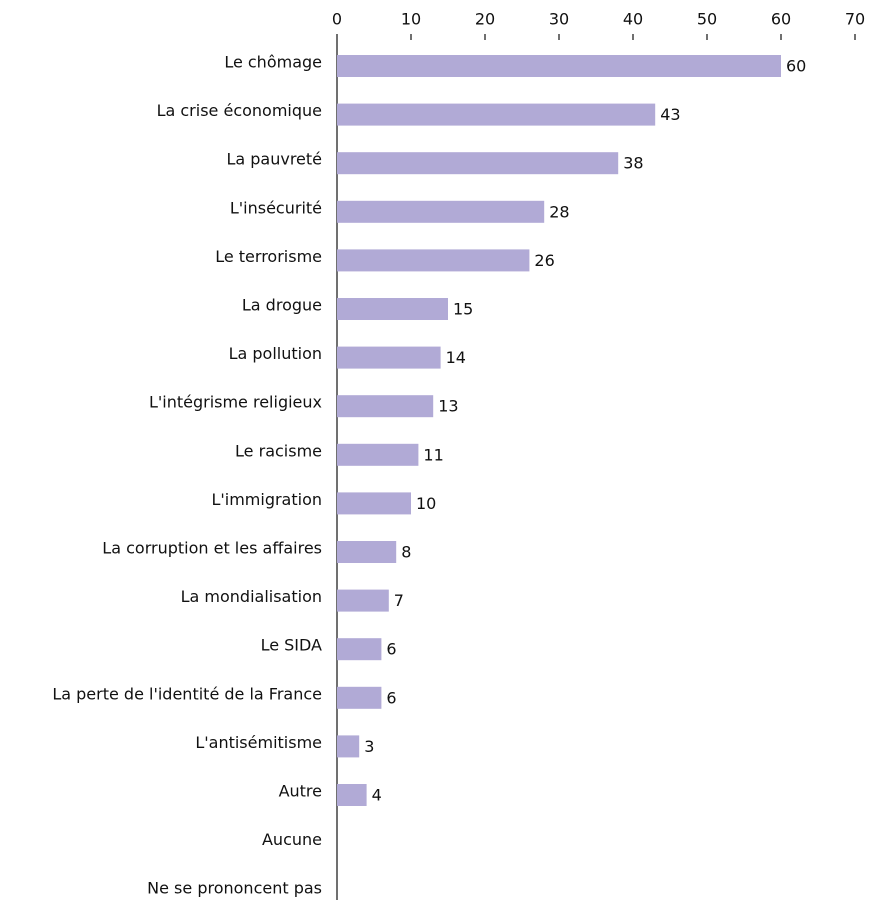  I want to click on x-tick-label: 60, so click(781, 19).